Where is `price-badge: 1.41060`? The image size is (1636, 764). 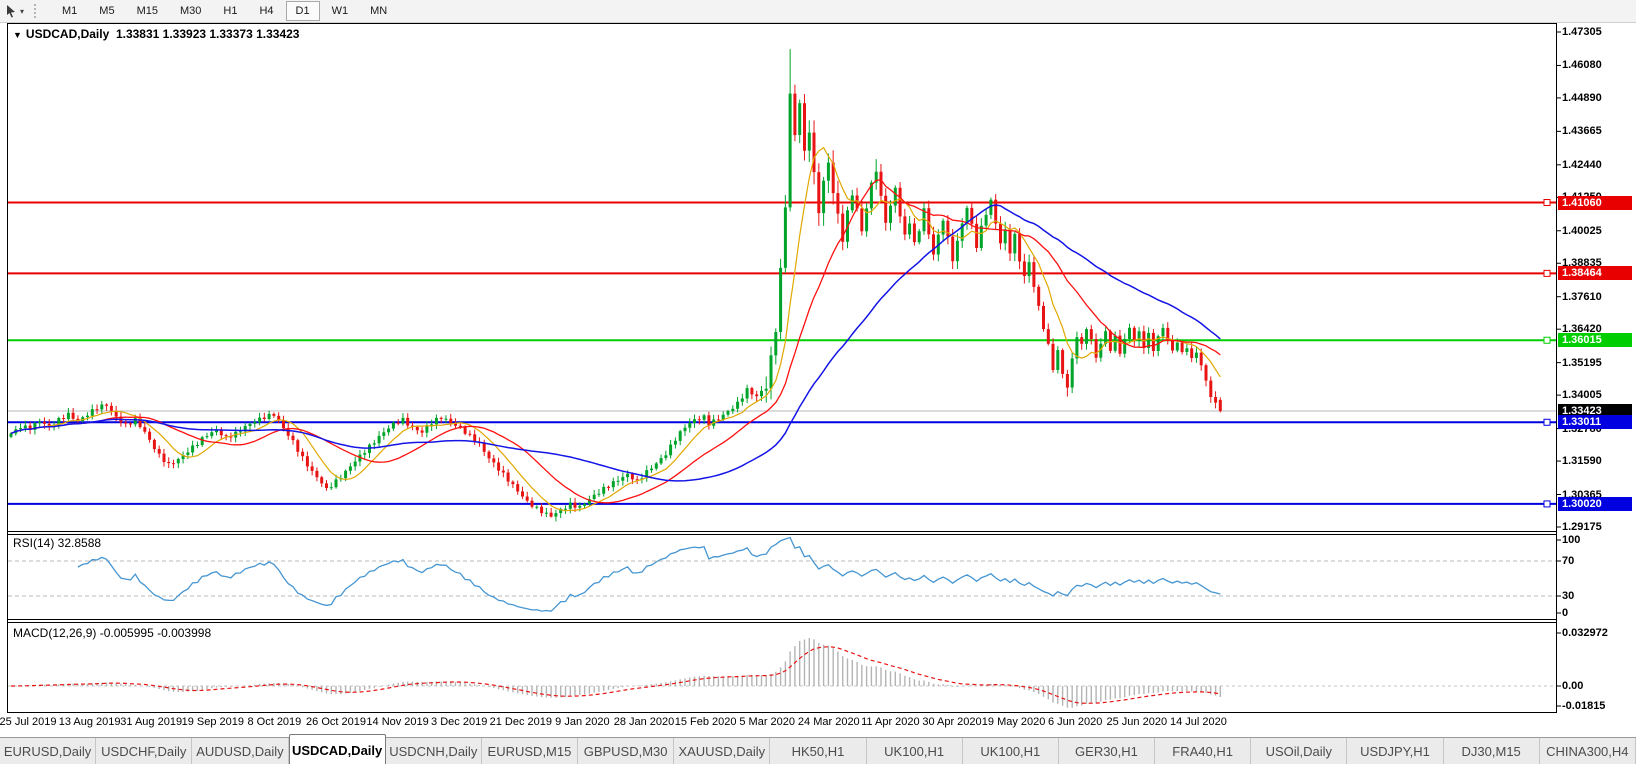
price-badge: 1.41060 is located at coordinates (1595, 202).